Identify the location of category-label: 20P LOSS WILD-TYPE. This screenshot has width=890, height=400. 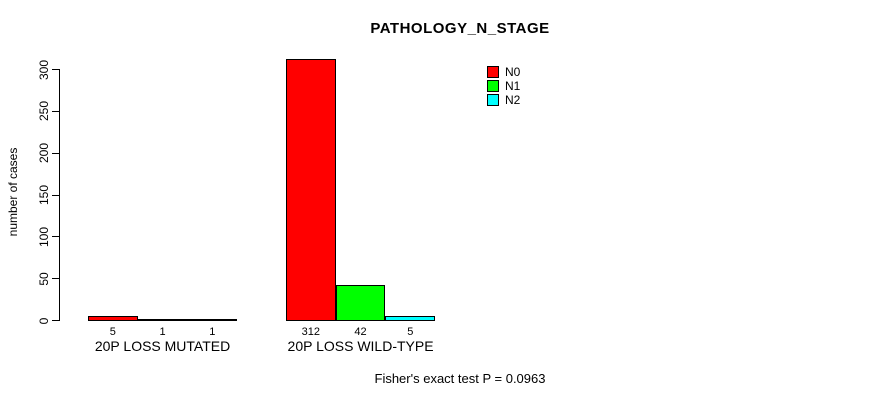
(360, 346).